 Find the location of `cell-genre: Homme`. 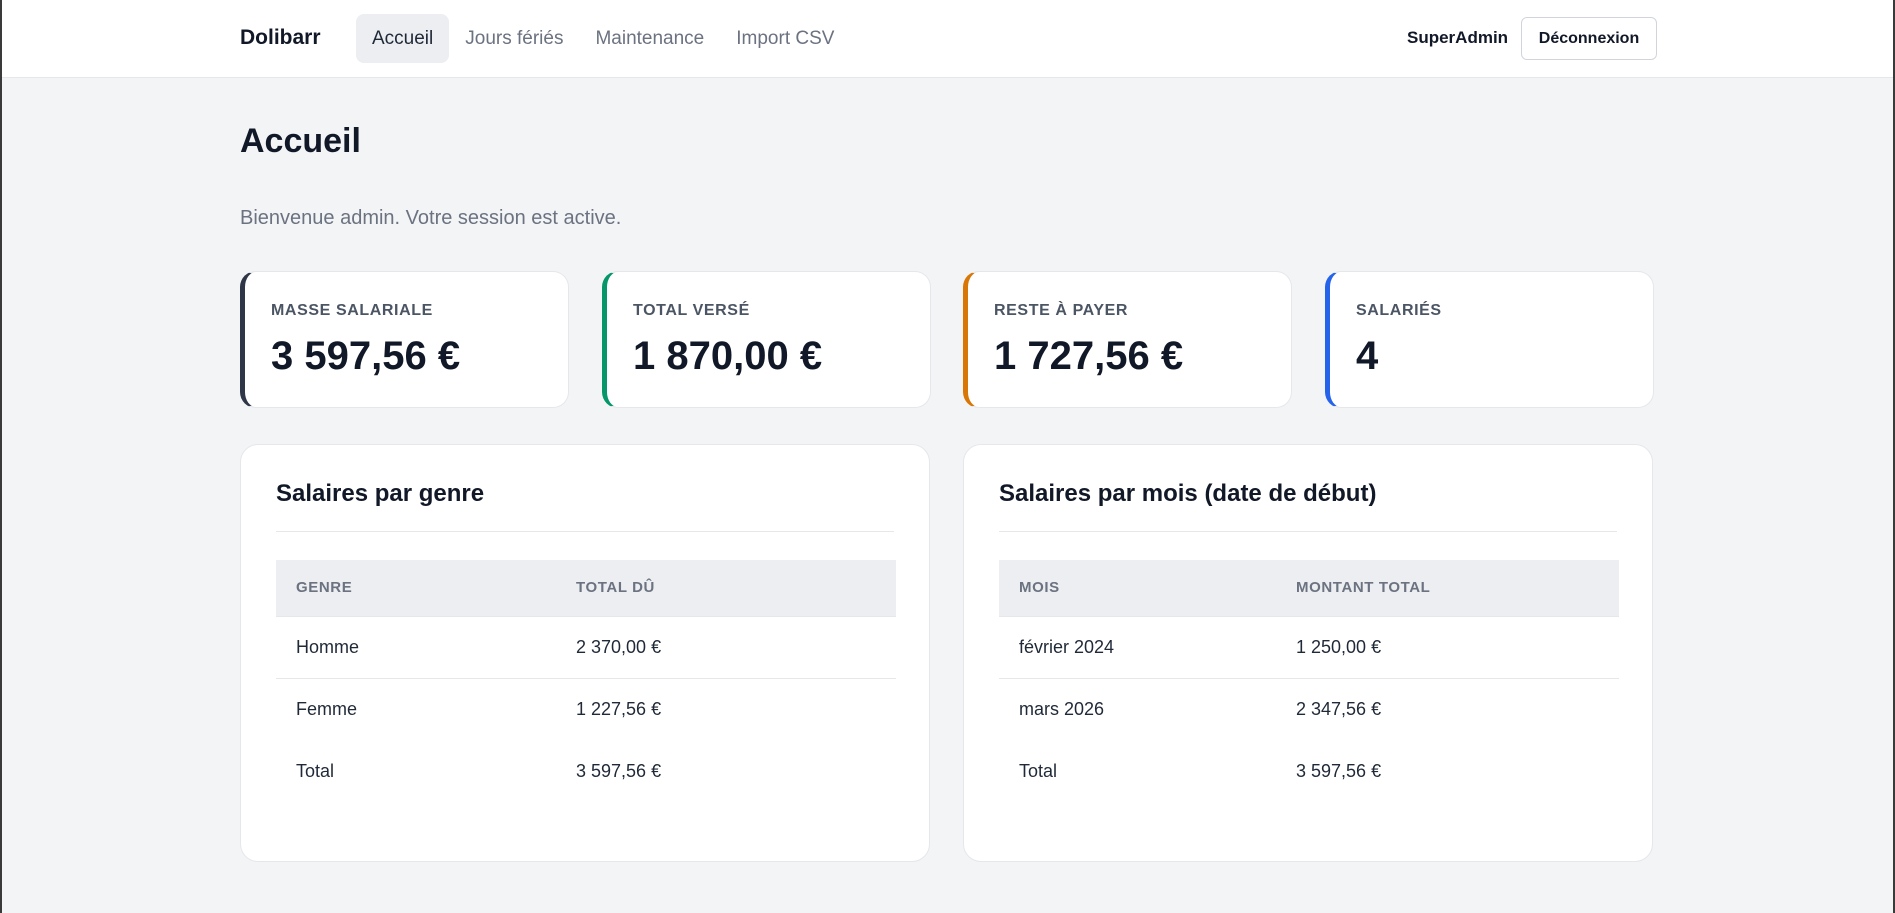

cell-genre: Homme is located at coordinates (416, 646).